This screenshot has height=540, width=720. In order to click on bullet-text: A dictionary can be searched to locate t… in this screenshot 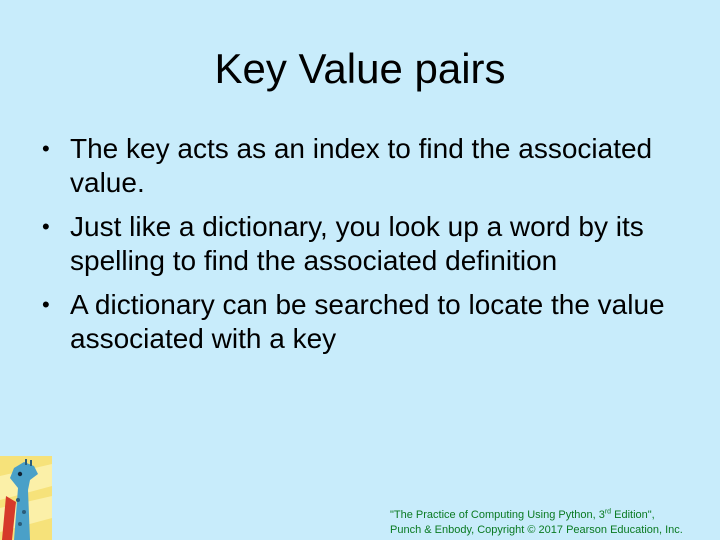, I will do `click(367, 321)`.